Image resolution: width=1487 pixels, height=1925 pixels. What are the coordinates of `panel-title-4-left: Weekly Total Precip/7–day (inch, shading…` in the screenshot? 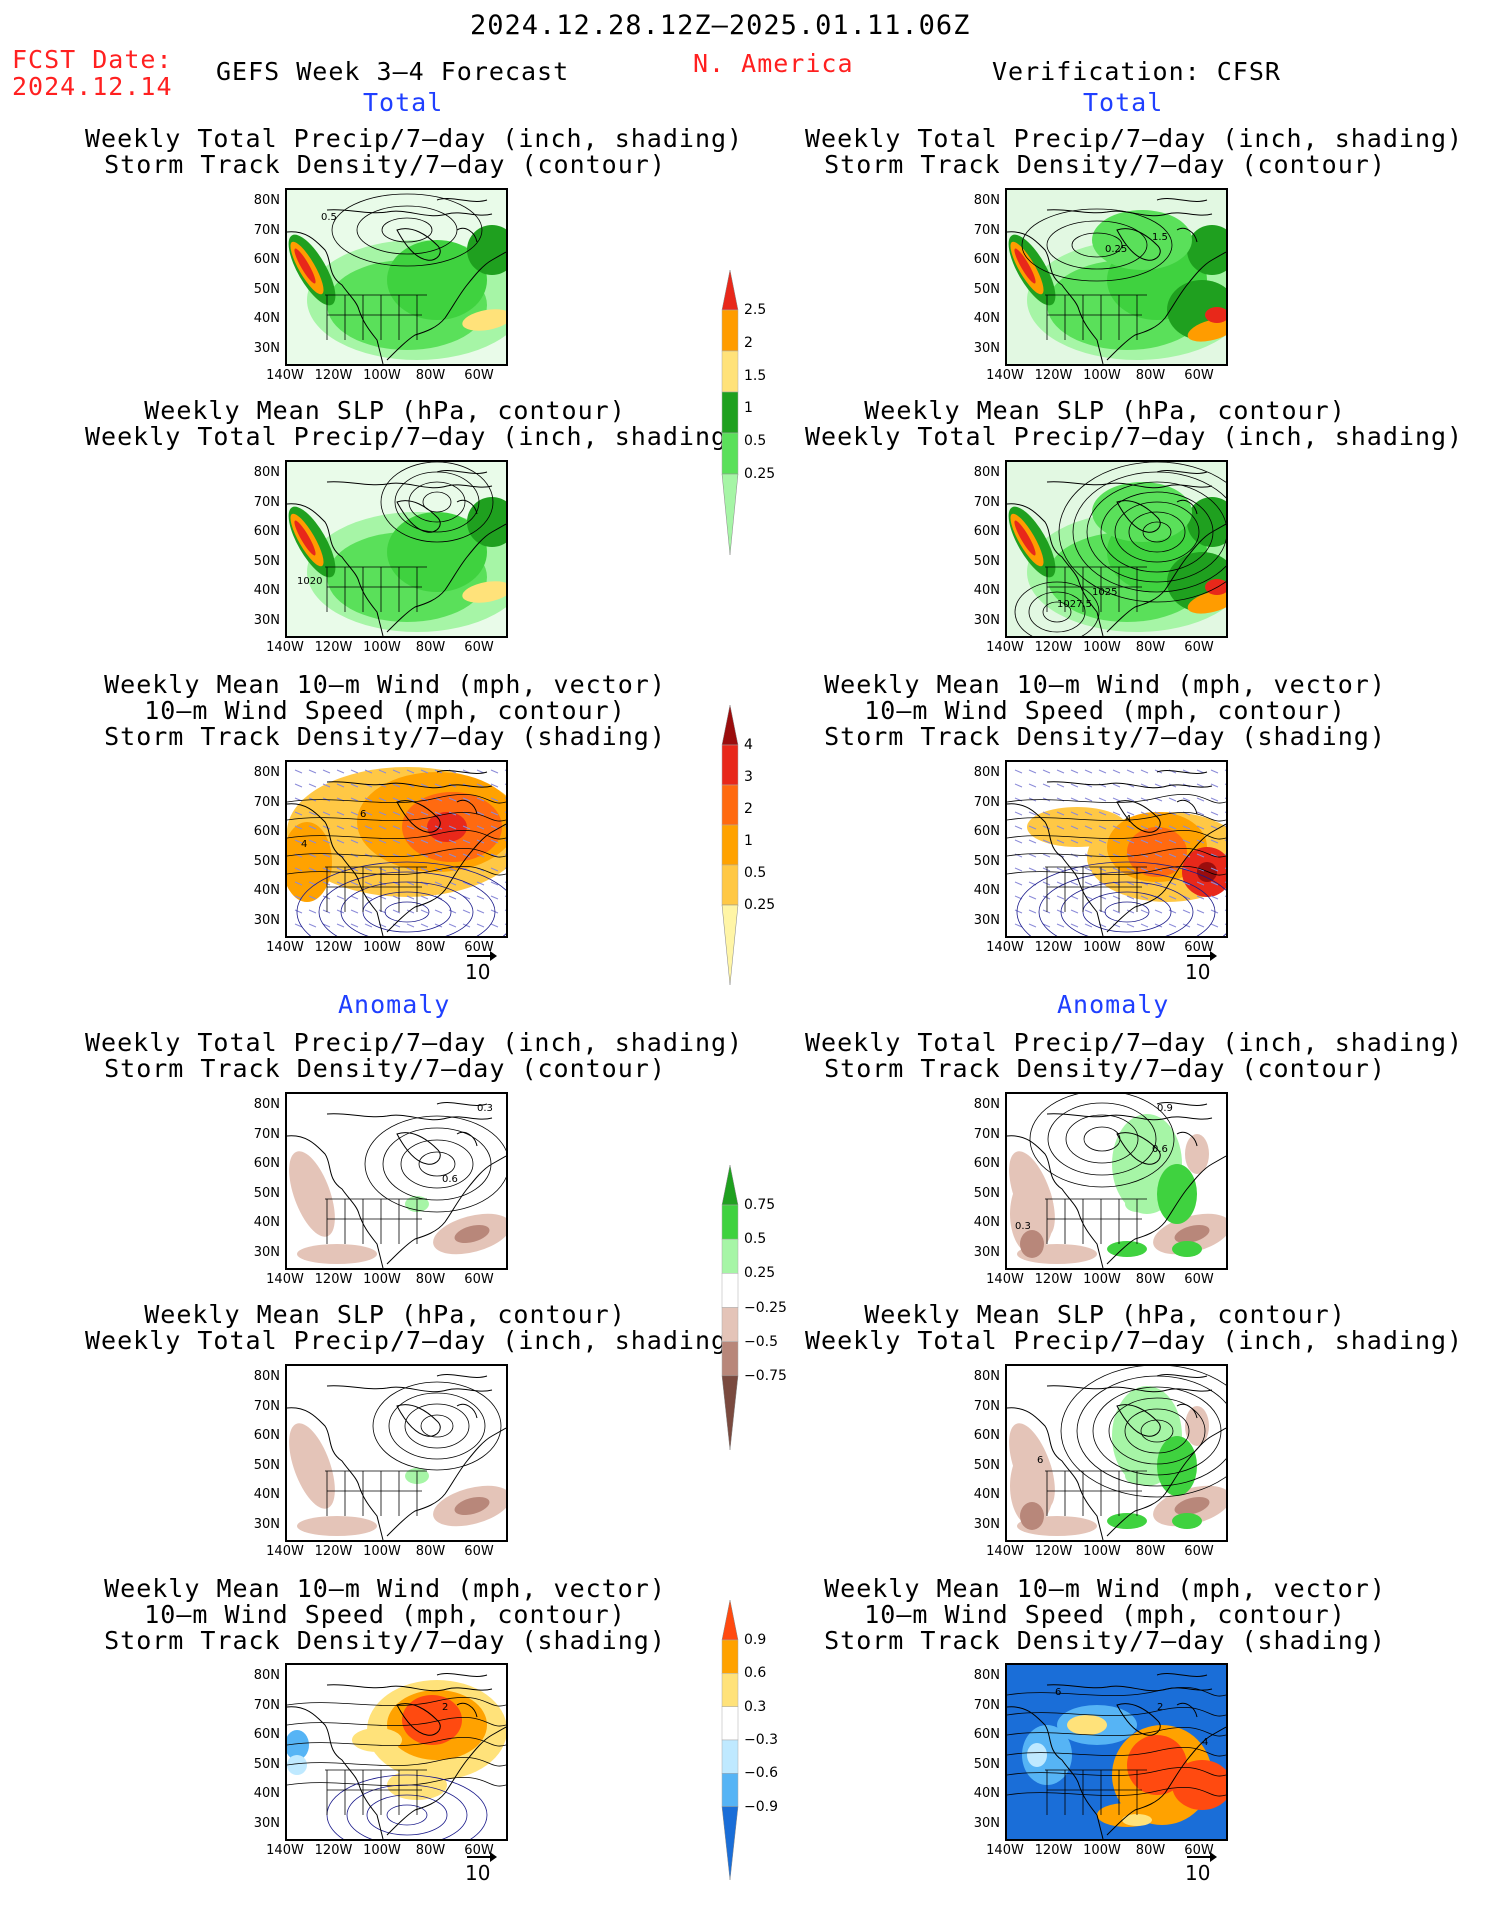 It's located at (413, 1056).